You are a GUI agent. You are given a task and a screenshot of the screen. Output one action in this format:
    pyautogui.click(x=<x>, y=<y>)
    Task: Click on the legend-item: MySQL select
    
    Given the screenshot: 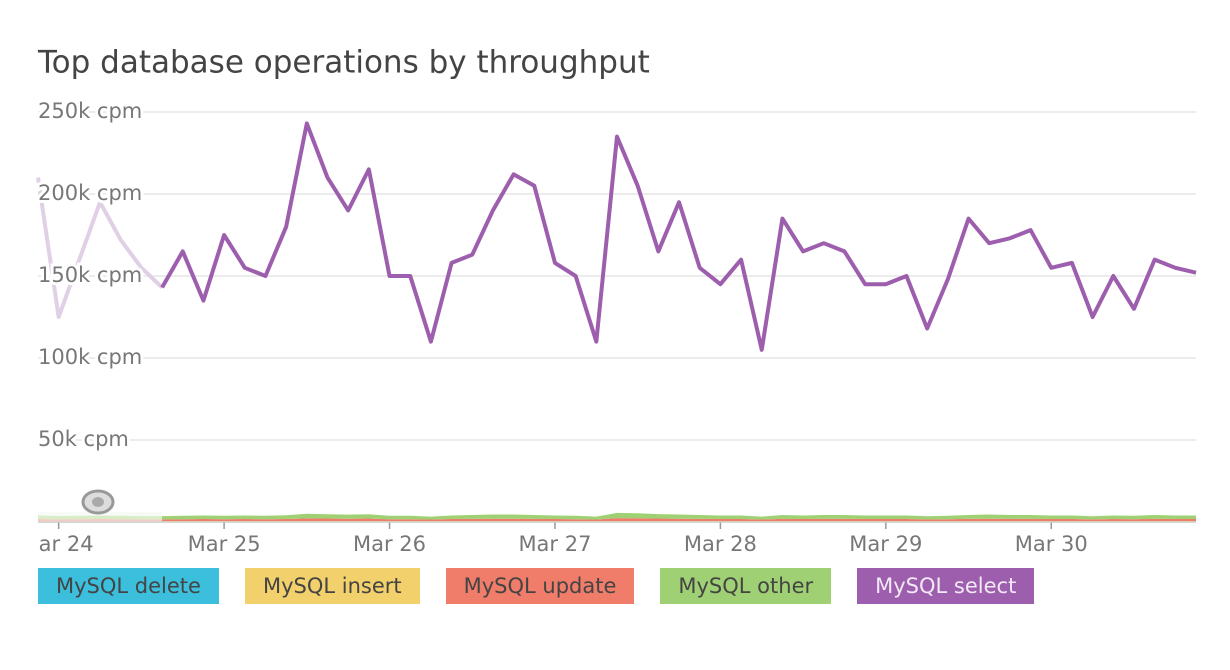 What is the action you would take?
    pyautogui.click(x=946, y=586)
    